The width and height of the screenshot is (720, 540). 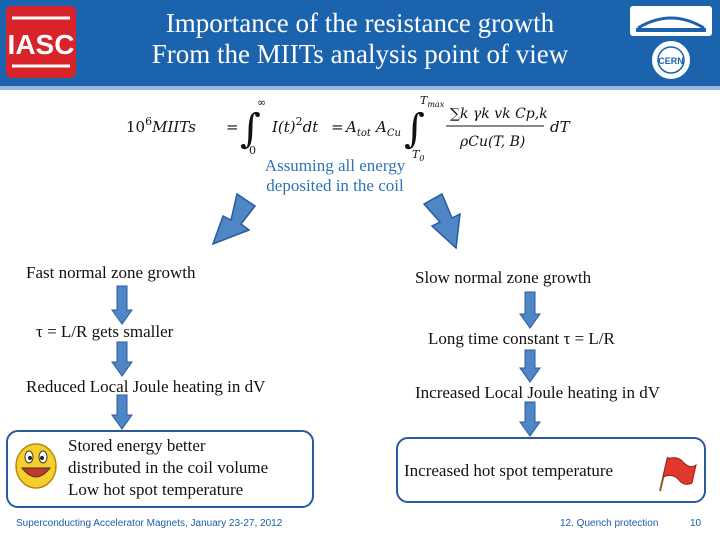 What do you see at coordinates (295, 125) in the screenshot?
I see `svg-text: I(t)2dt` at bounding box center [295, 125].